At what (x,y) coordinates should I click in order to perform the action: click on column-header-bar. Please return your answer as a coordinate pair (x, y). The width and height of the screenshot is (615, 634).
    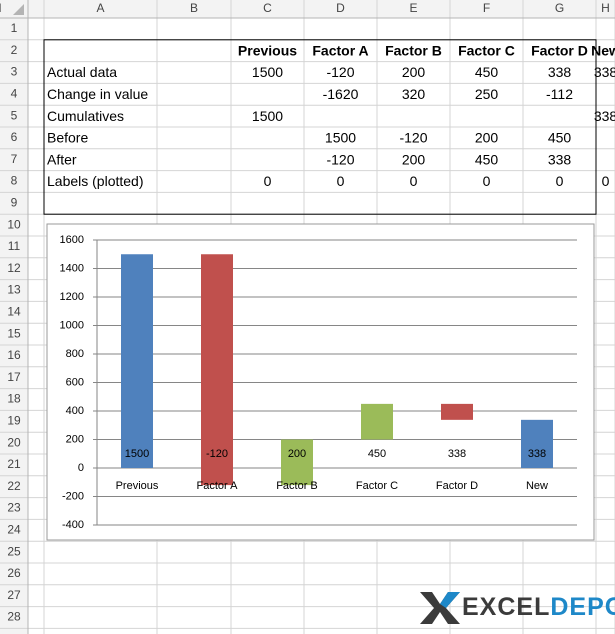
    Looking at the image, I should click on (307, 9).